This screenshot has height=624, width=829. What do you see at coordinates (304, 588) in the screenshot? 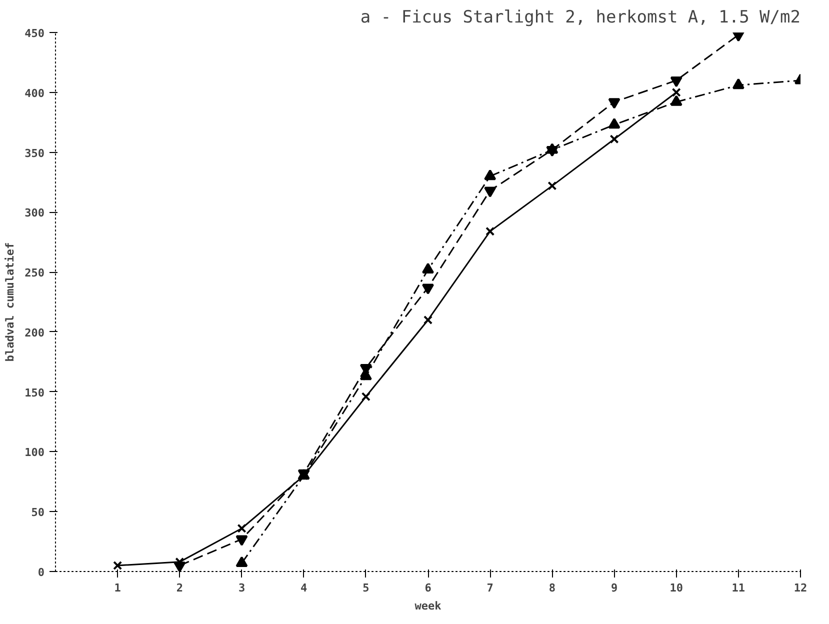
I see `x-tick-label: 4` at bounding box center [304, 588].